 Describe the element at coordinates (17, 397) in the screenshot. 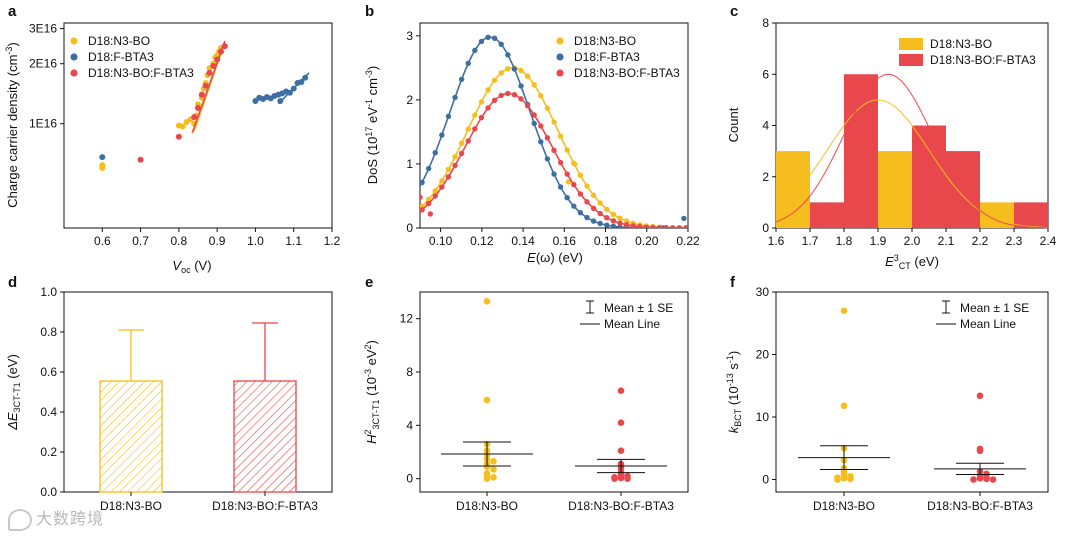

I see `label-part: 3CT-T1` at that location.